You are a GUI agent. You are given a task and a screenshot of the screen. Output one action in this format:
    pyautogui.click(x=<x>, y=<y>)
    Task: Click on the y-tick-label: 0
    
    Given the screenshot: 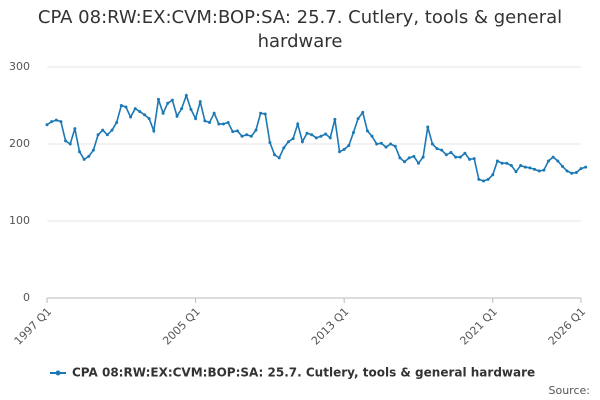 What is the action you would take?
    pyautogui.click(x=26, y=297)
    